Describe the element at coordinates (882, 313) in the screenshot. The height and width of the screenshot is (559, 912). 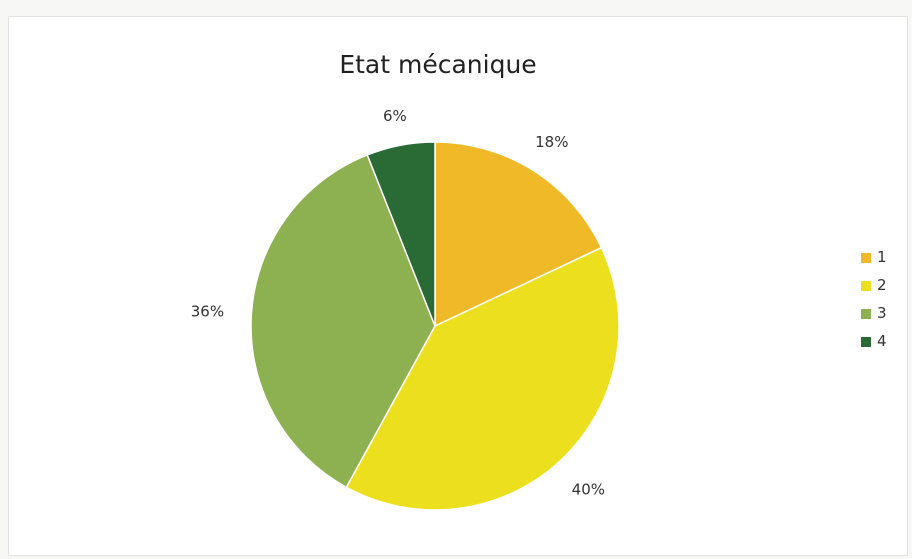
I see `legend-label-3: 3` at that location.